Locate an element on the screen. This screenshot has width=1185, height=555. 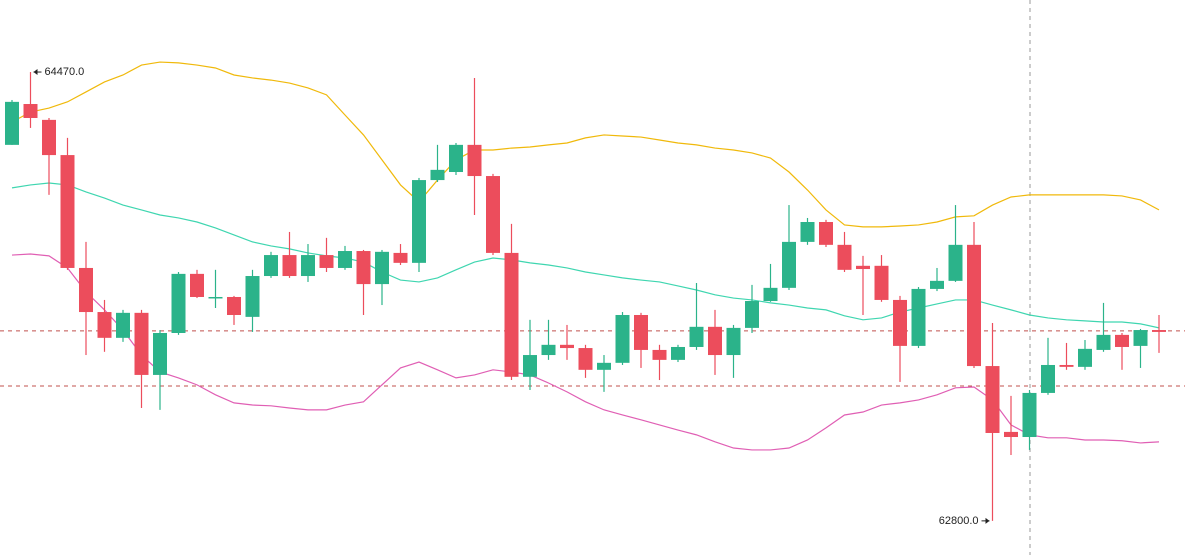
annotation-label: 64470.0 is located at coordinates (65, 72).